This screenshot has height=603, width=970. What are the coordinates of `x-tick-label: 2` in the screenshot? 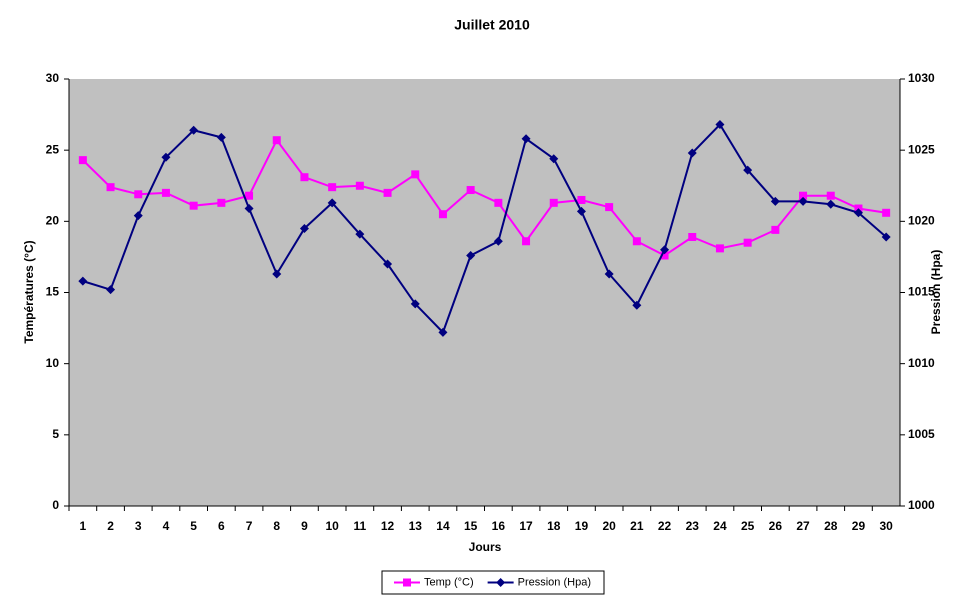 It's located at (110, 526).